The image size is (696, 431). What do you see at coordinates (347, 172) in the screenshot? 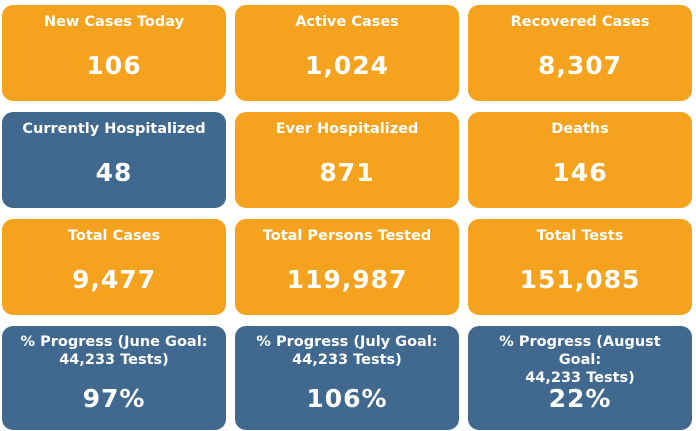
I see `card-value: 871` at bounding box center [347, 172].